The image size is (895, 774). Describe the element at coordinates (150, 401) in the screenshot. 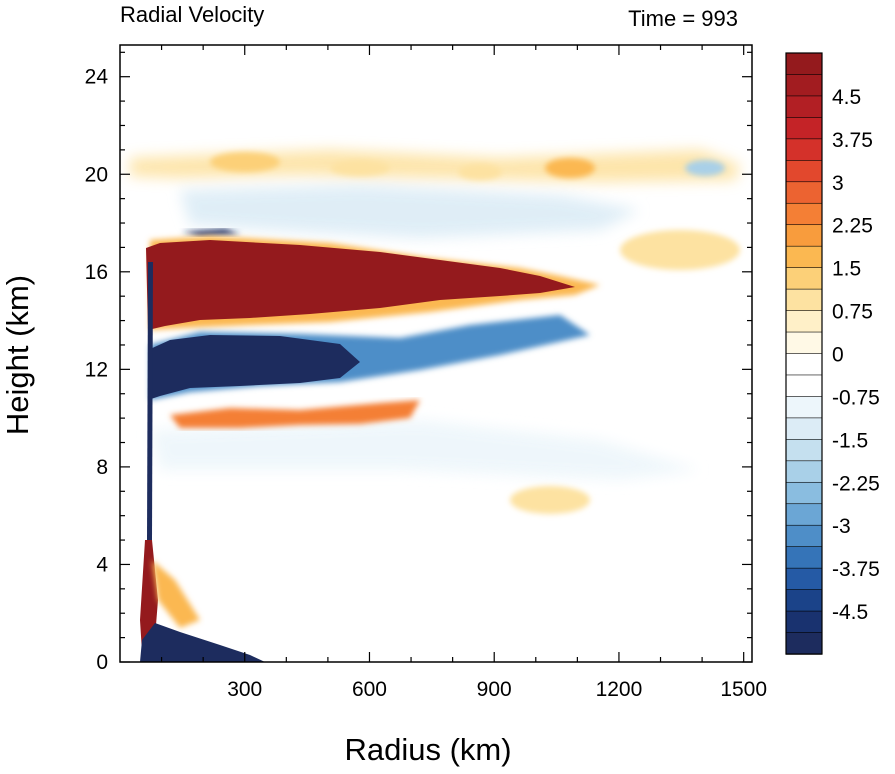

I see `eyewall-negative-line` at that location.